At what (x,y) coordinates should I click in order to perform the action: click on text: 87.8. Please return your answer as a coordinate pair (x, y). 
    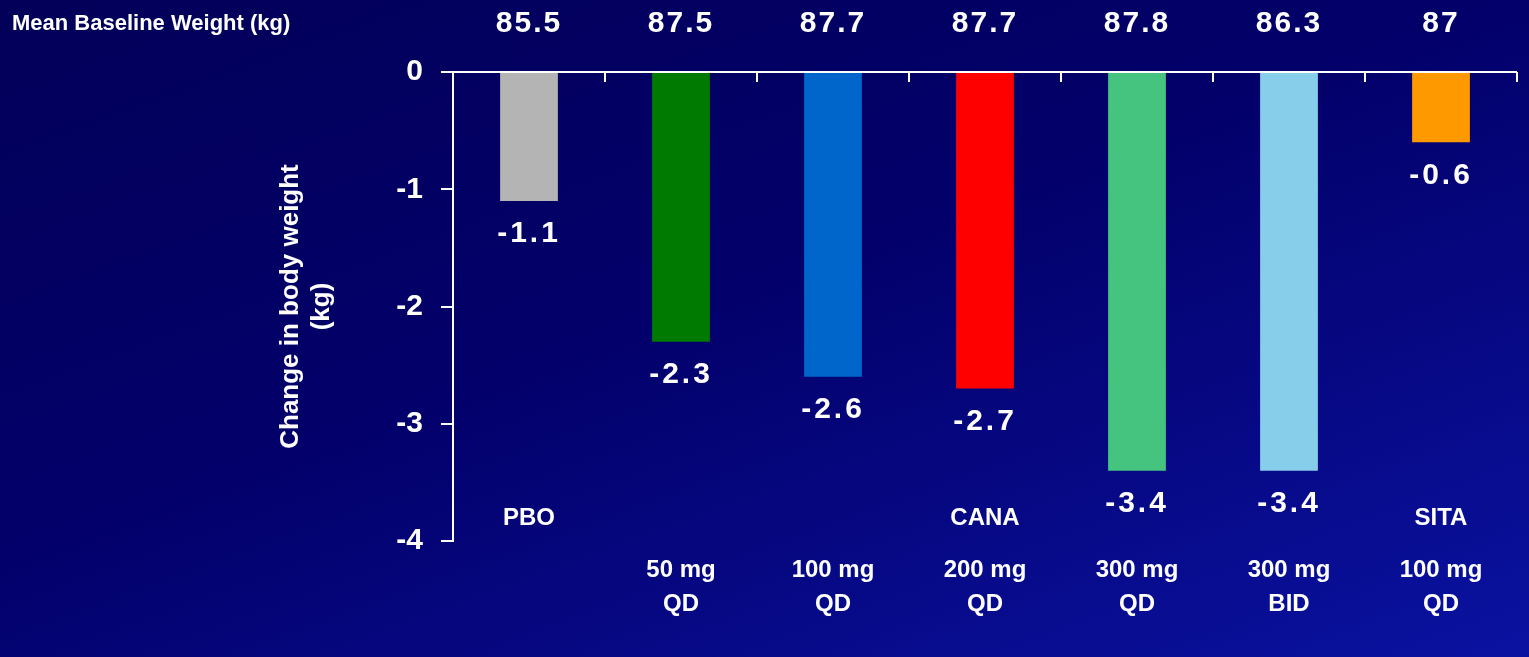
    Looking at the image, I should click on (1137, 22).